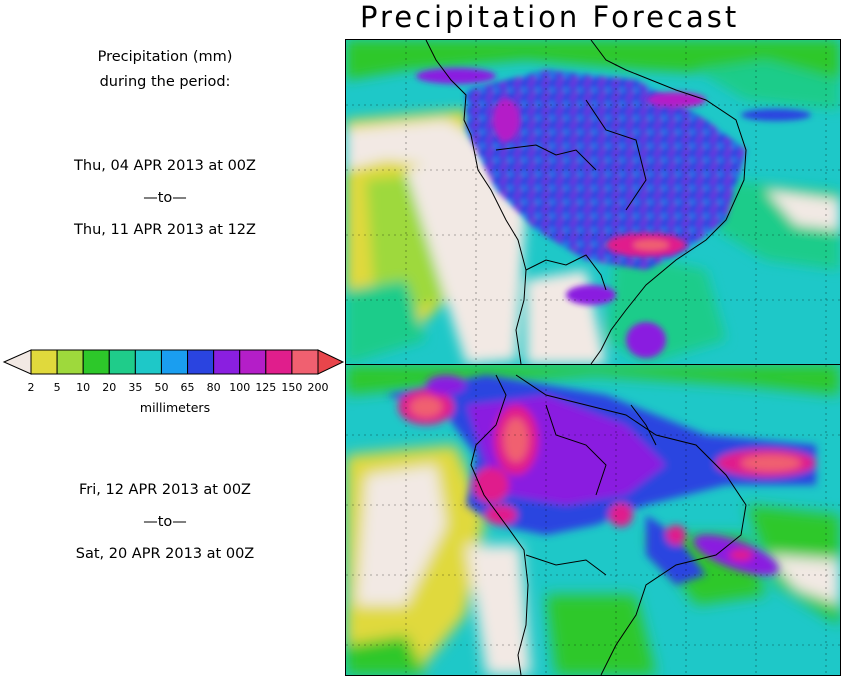 The height and width of the screenshot is (676, 850). Describe the element at coordinates (57, 387) in the screenshot. I see `colorbar-tick-label: 5` at that location.